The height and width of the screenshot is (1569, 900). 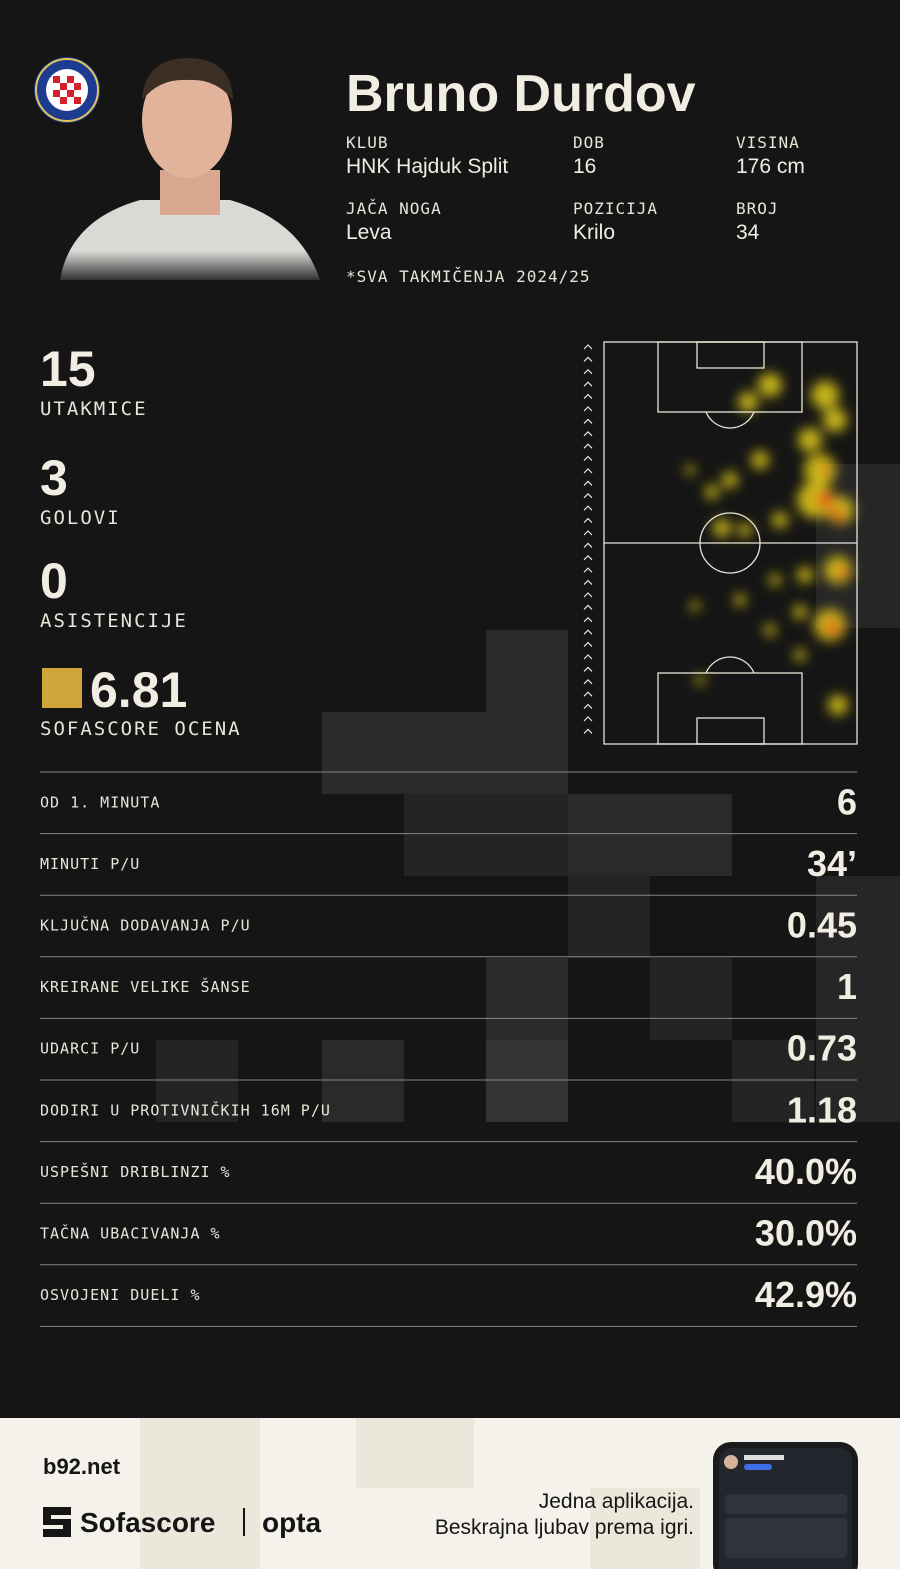 I want to click on opta-logo: opta, so click(x=292, y=1522).